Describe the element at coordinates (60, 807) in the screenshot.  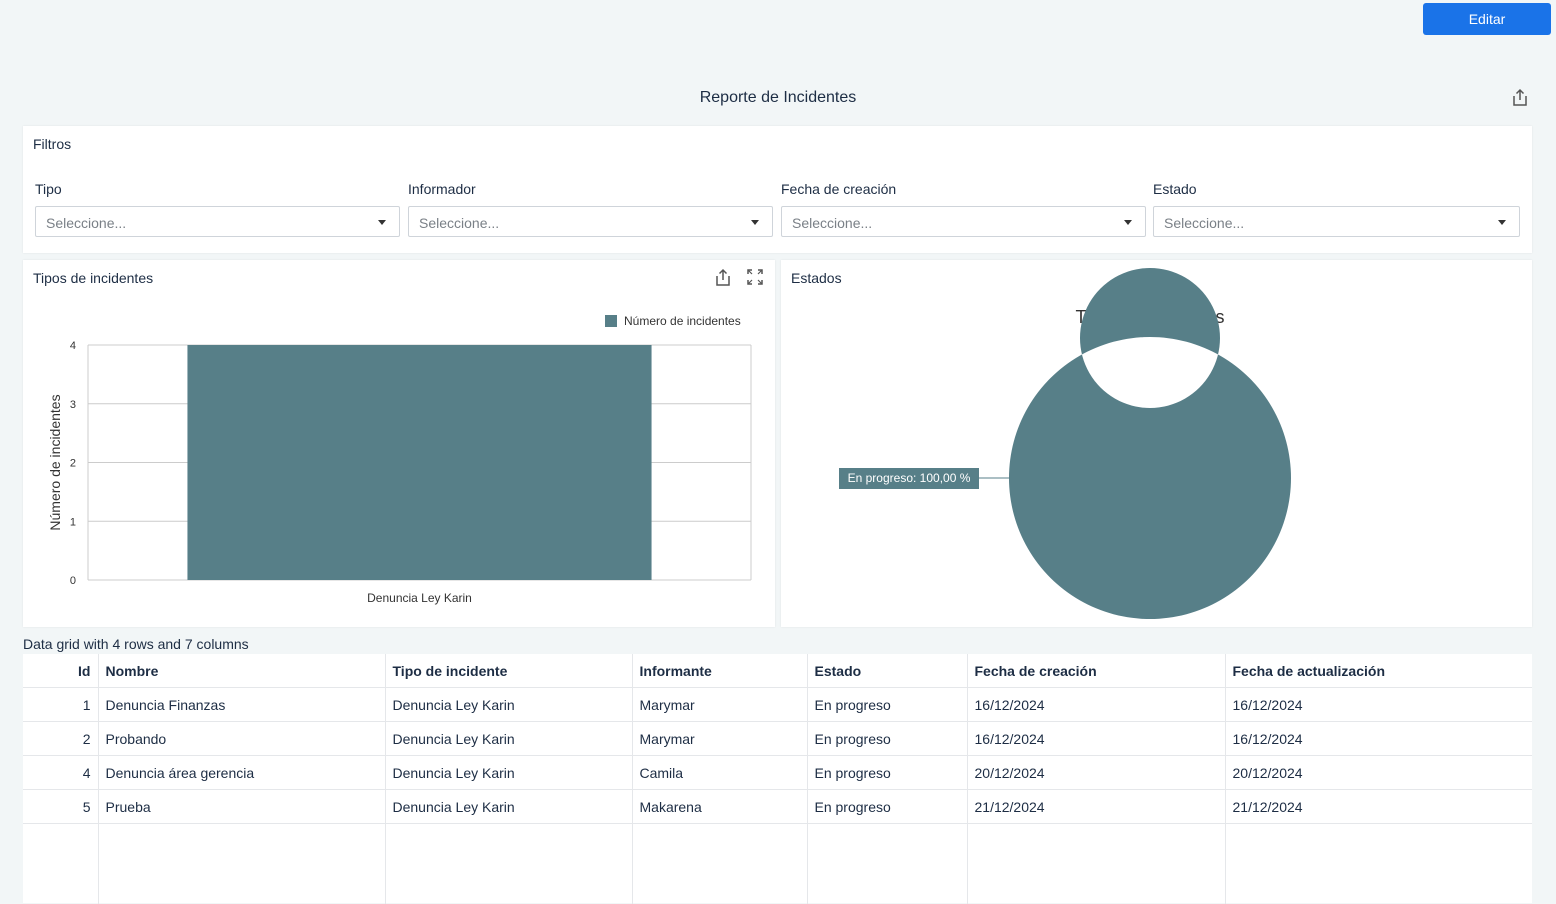
I see `cell-id: 5` at that location.